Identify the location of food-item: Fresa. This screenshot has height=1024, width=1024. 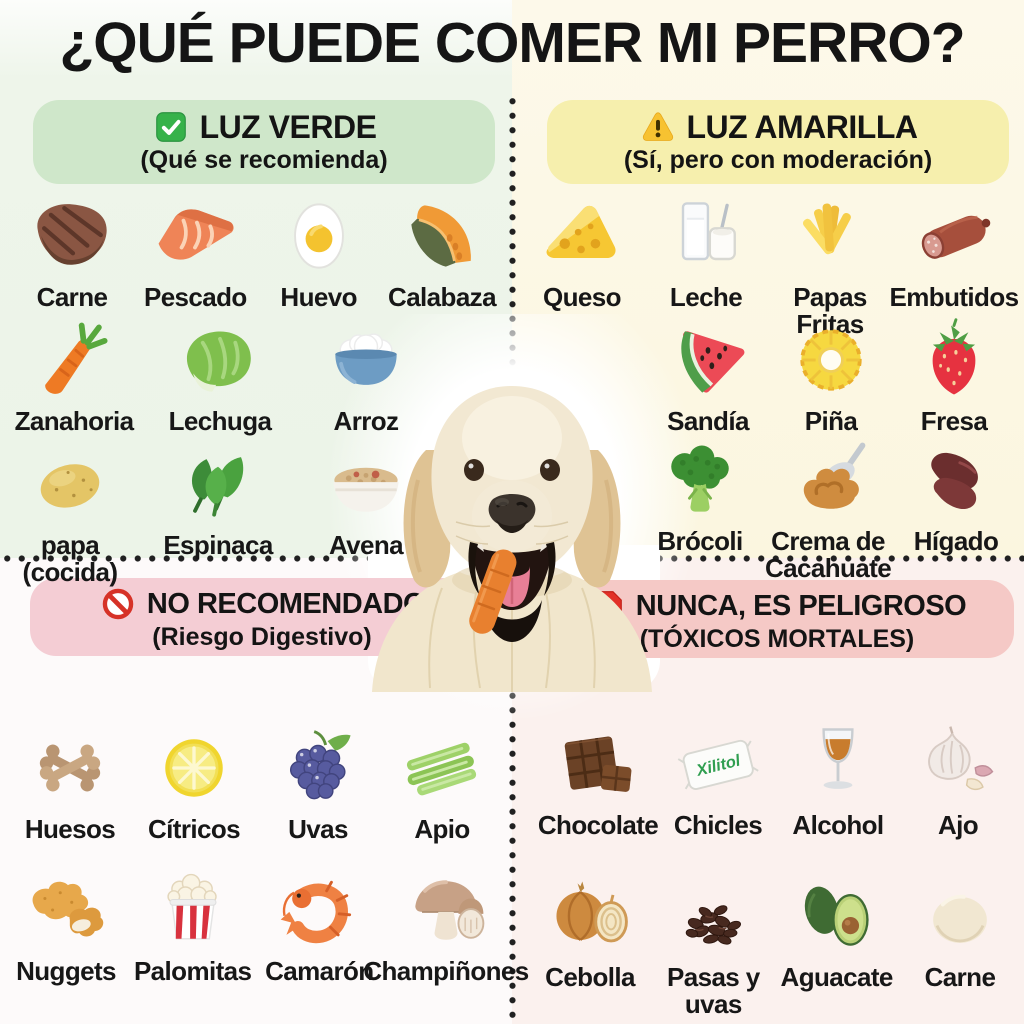
(954, 374).